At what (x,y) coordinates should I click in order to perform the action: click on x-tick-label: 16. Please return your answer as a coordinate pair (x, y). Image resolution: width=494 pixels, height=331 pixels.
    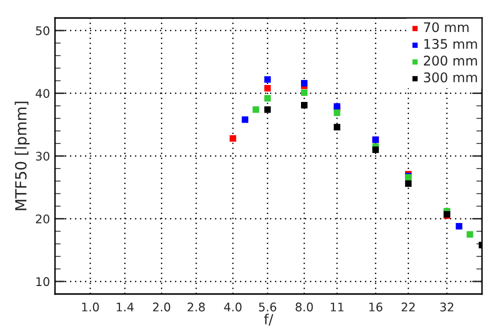
    Looking at the image, I should click on (375, 307).